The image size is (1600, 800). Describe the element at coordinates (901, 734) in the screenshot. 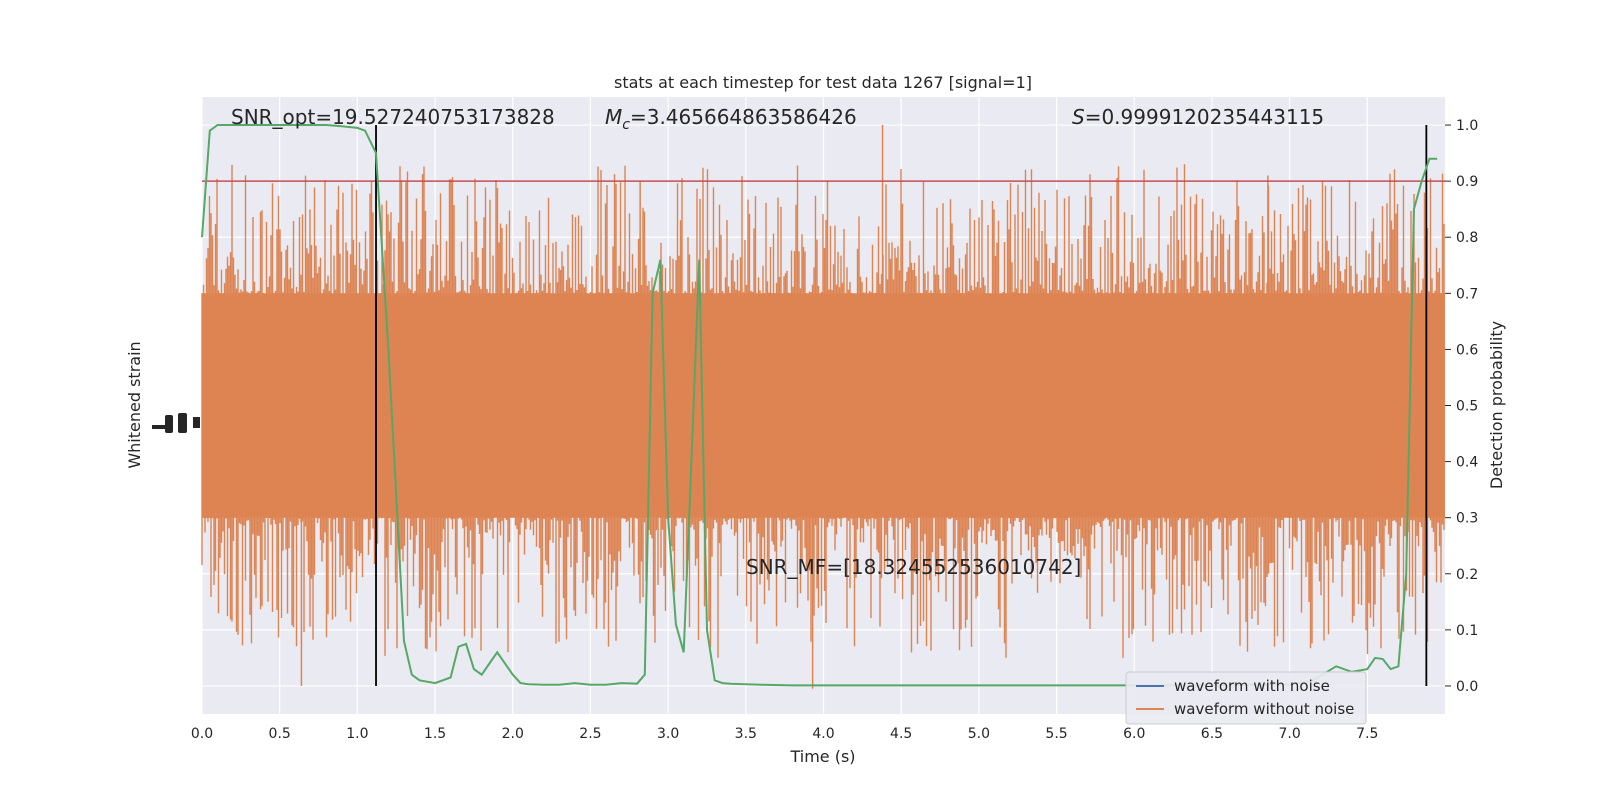

I see `x-tick-label: 4.5` at that location.